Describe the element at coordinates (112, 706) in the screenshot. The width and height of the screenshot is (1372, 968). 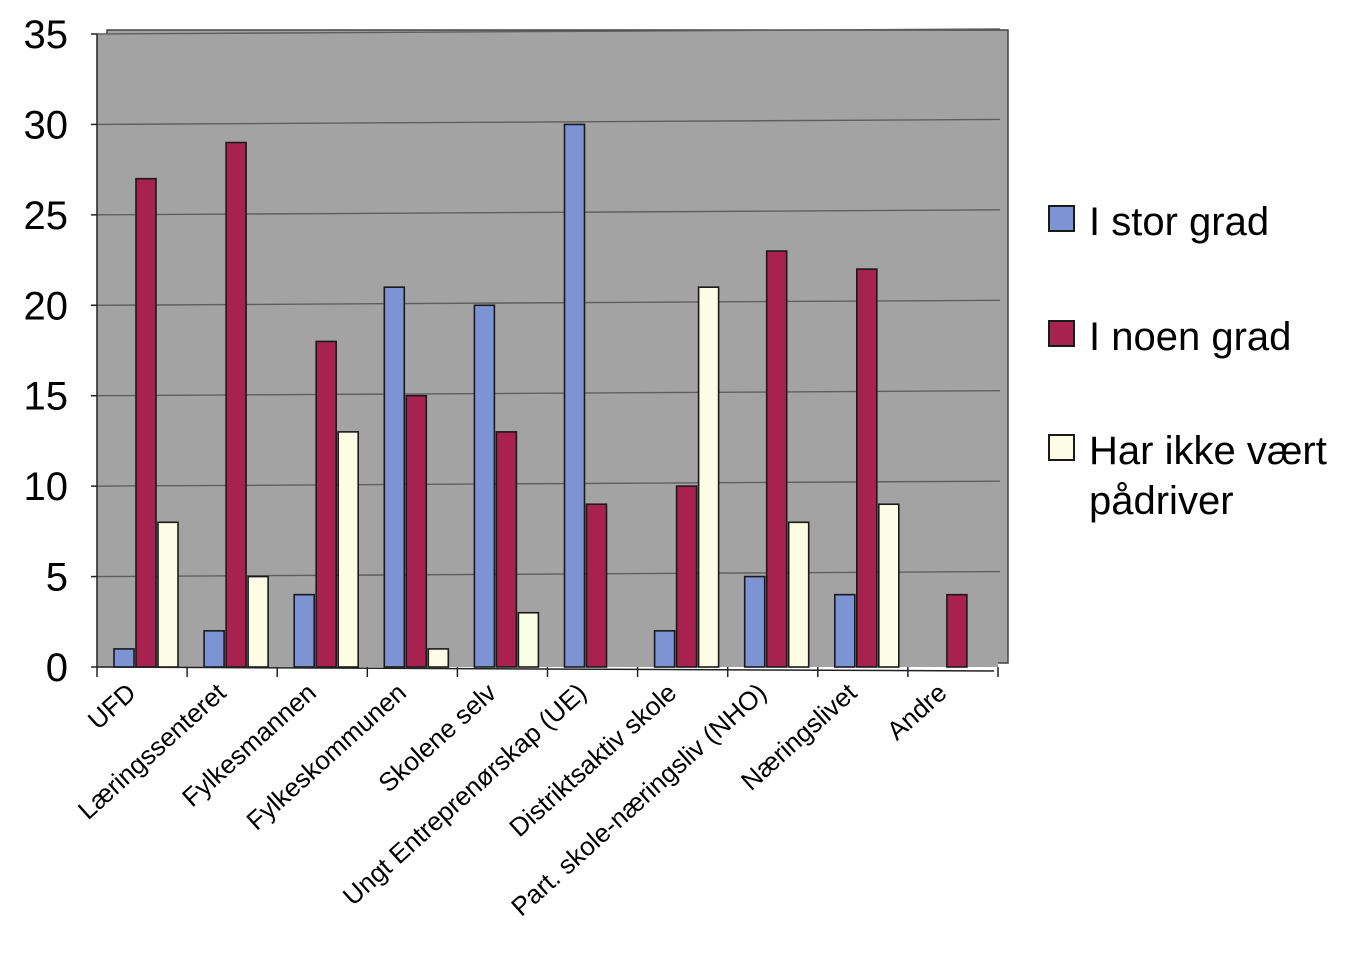
I see `category-label-1: UFD` at that location.